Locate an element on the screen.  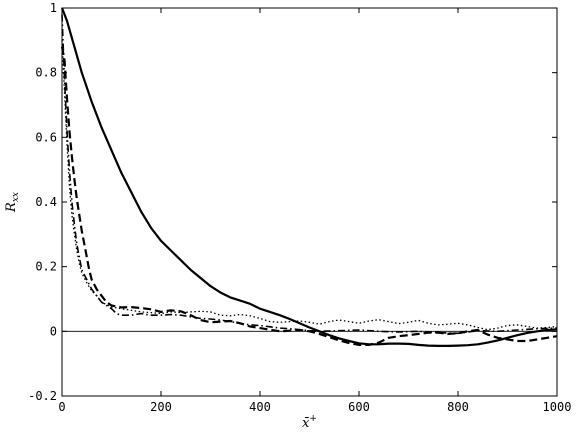
x-tick-label: 200 is located at coordinates (161, 407).